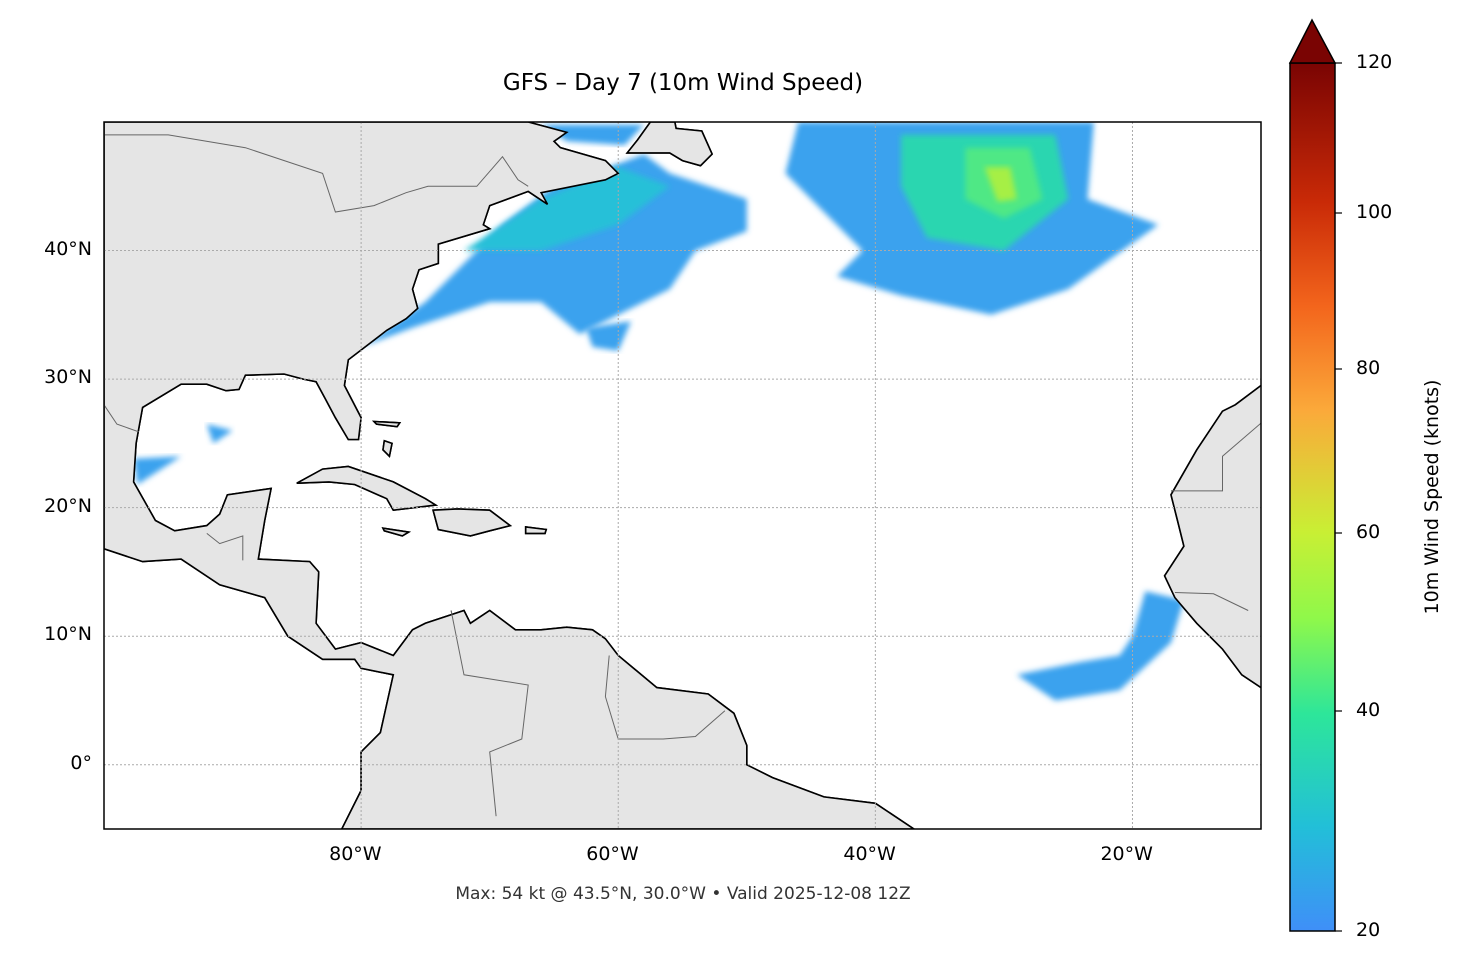  What do you see at coordinates (1312, 497) in the screenshot?
I see `colorbar-gradient` at bounding box center [1312, 497].